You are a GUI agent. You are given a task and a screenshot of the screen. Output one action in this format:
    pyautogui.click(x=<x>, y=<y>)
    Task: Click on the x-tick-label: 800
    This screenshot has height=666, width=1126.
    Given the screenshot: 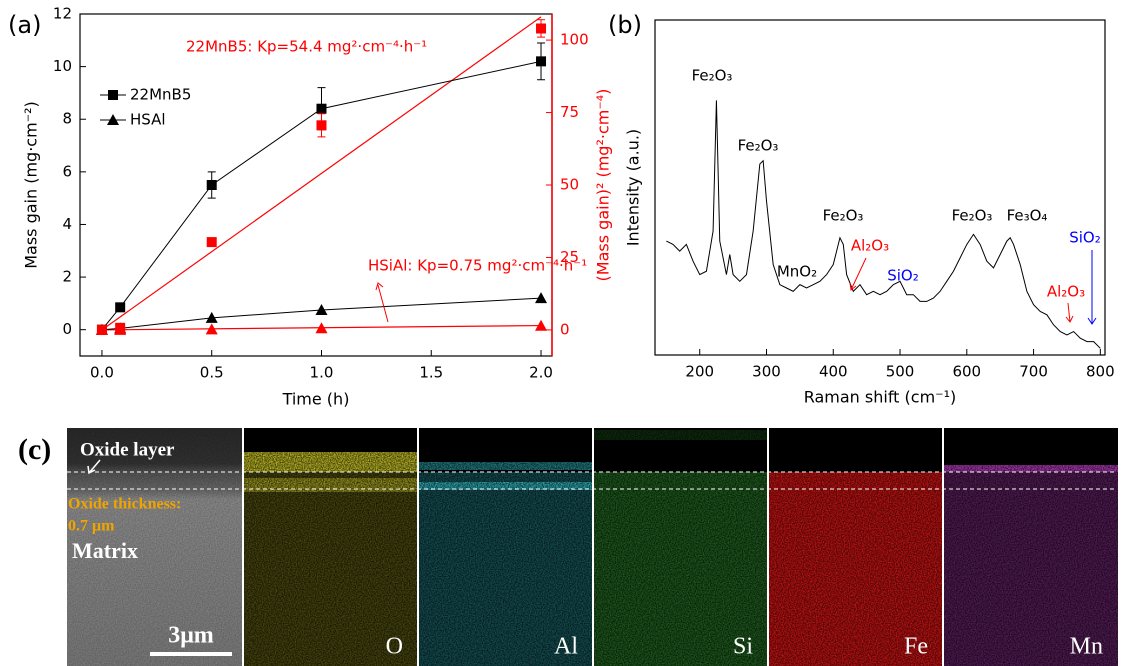 What is the action you would take?
    pyautogui.click(x=1100, y=372)
    